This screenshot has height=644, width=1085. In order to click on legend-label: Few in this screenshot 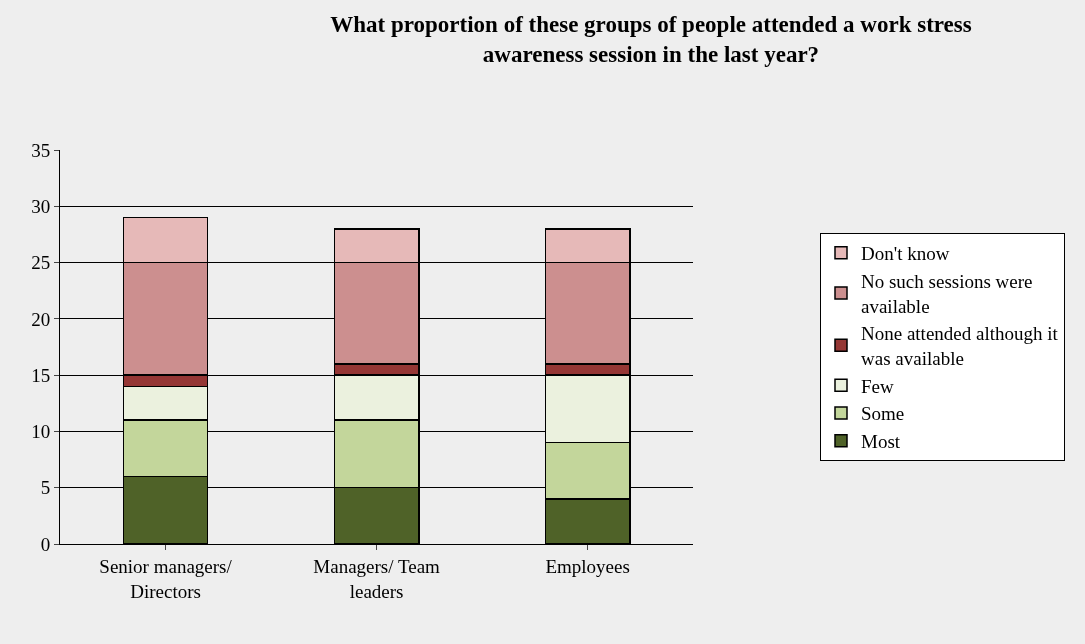, I will do `click(877, 386)`.